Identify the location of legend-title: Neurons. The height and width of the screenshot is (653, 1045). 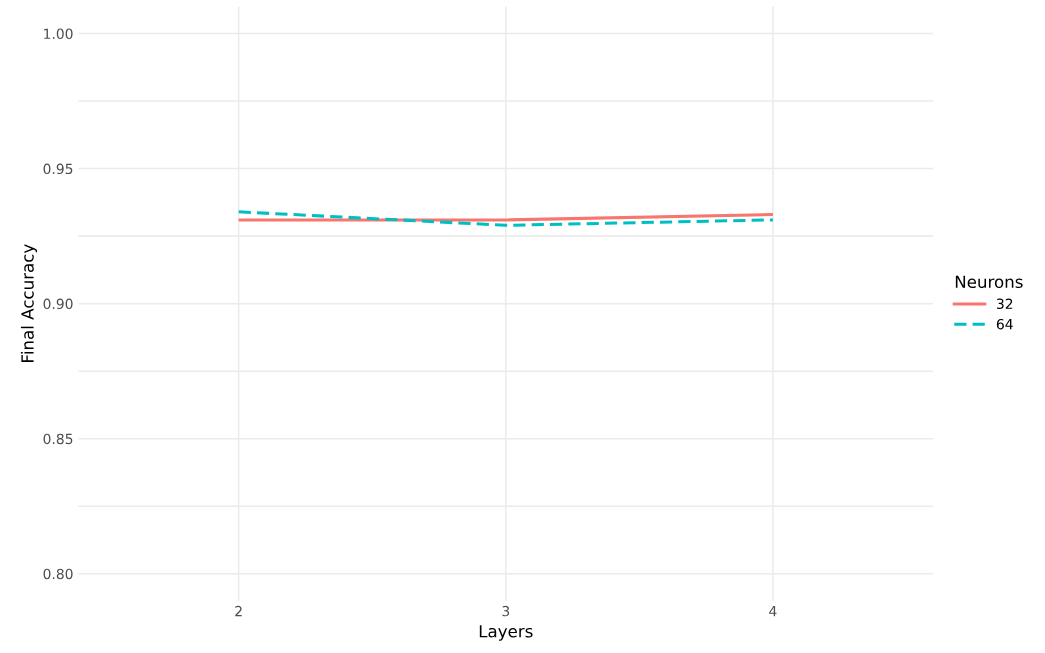
(989, 282).